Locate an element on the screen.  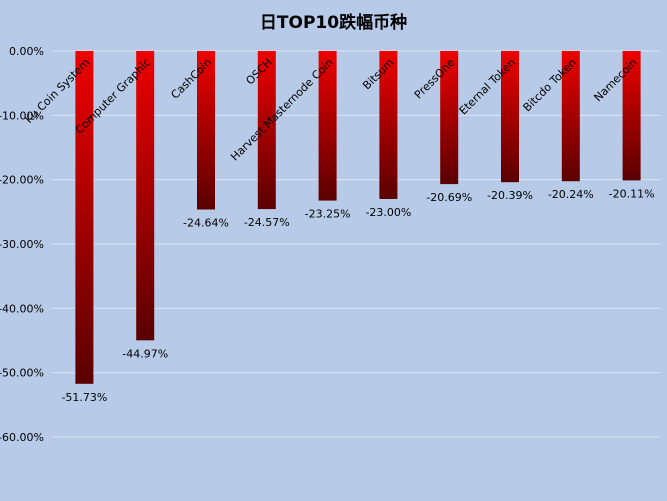
data-label: -20.69% is located at coordinates (449, 197).